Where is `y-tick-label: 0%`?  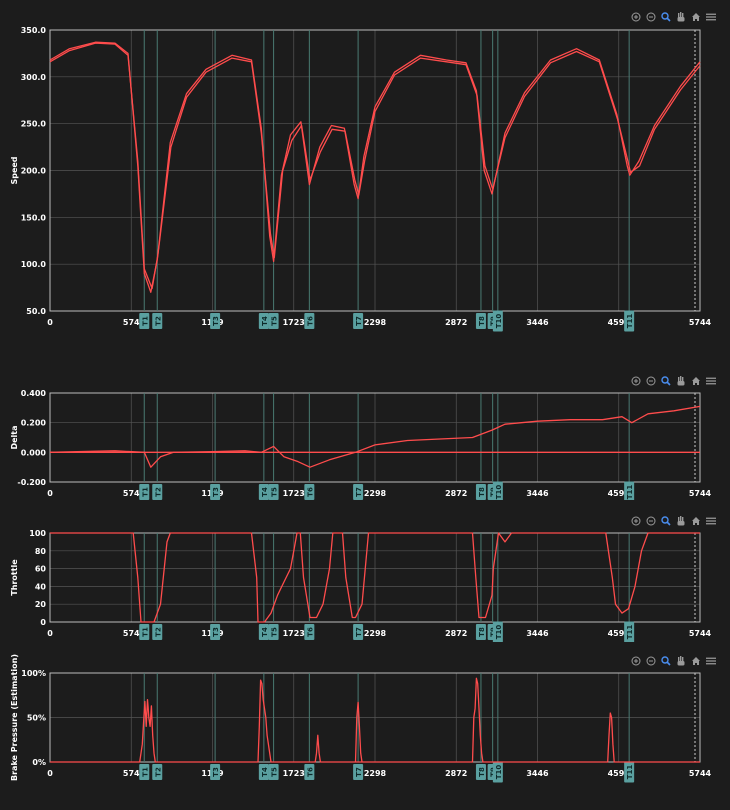 y-tick-label: 0% is located at coordinates (39, 762).